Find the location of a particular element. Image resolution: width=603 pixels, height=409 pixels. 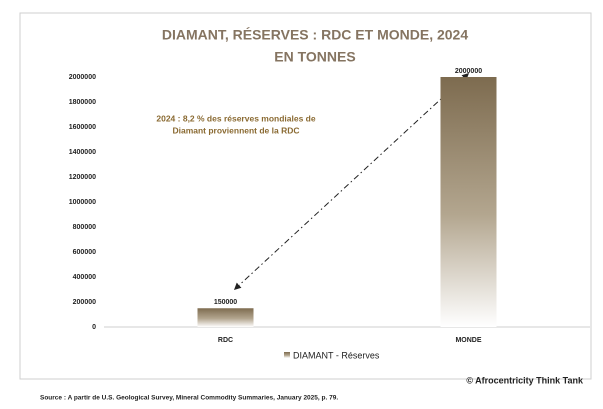

credit: © Afrocentricity Think Tank is located at coordinates (525, 380).